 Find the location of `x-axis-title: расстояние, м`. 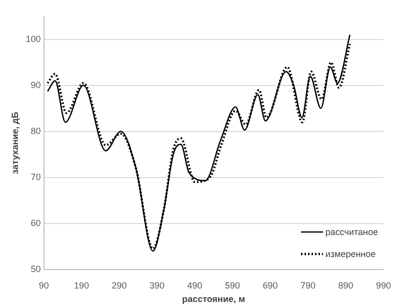

x-axis-title: расстояние, м is located at coordinates (214, 299).